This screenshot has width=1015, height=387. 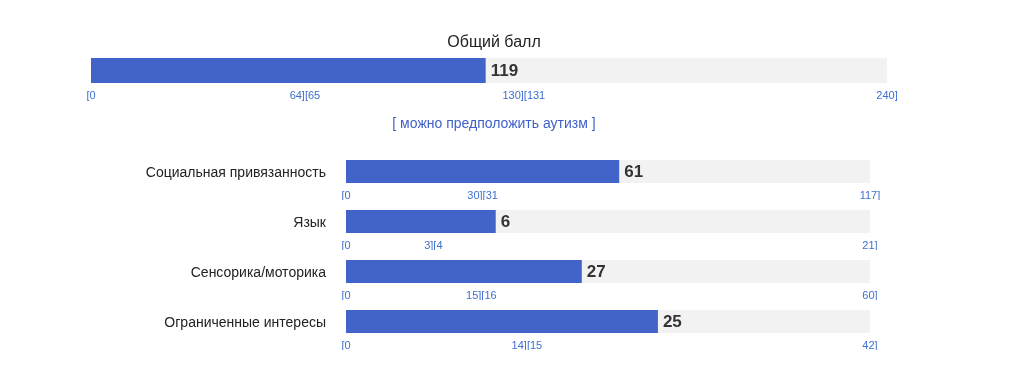 I want to click on x-tick-label: 14][15, so click(x=527, y=344).